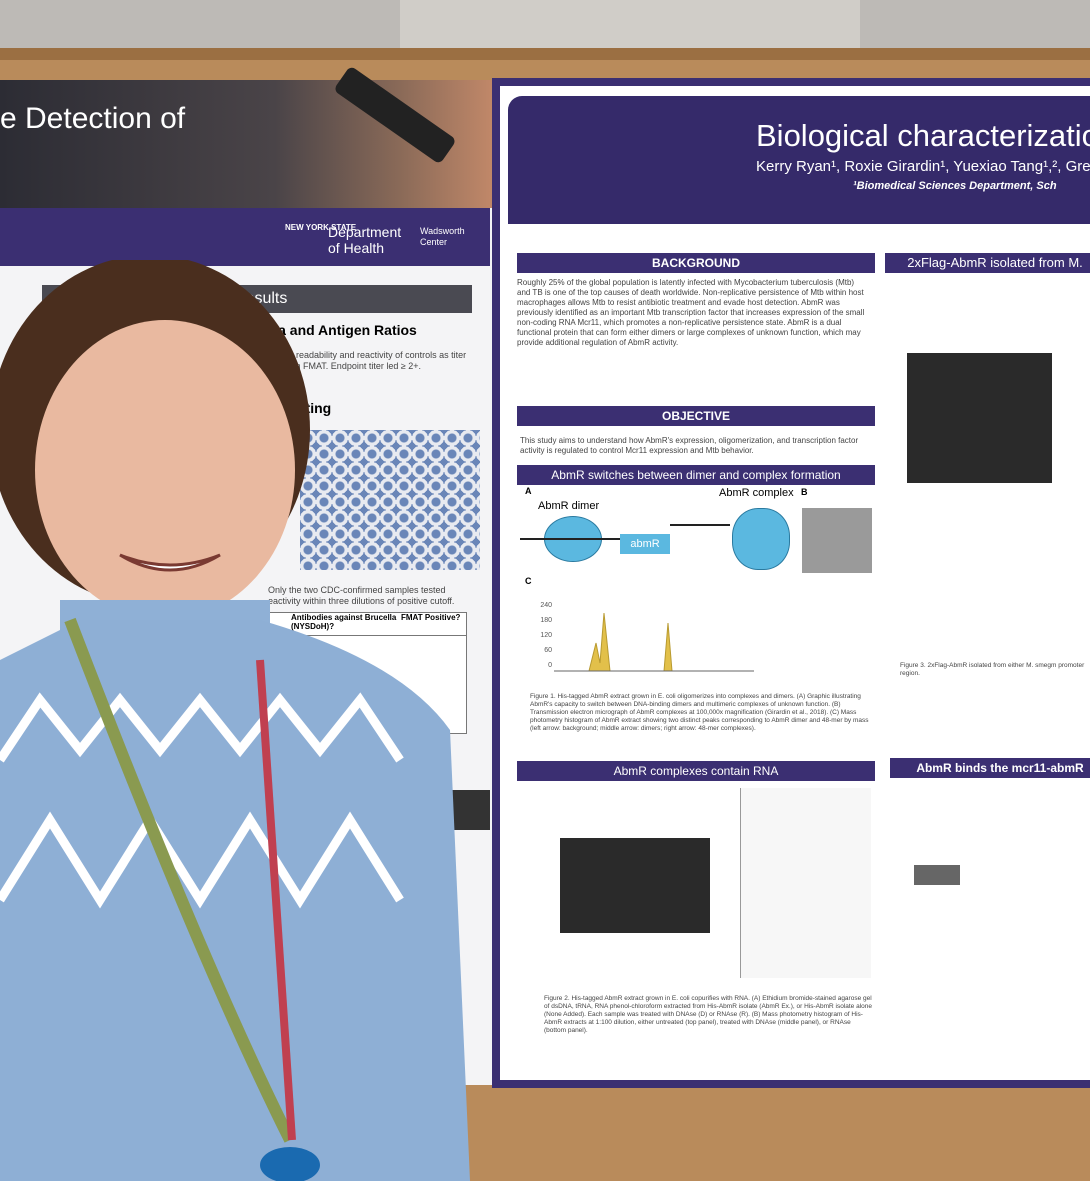 The height and width of the screenshot is (1181, 1090). Describe the element at coordinates (442, 236) in the screenshot. I see `center: Wadsworth Center` at that location.